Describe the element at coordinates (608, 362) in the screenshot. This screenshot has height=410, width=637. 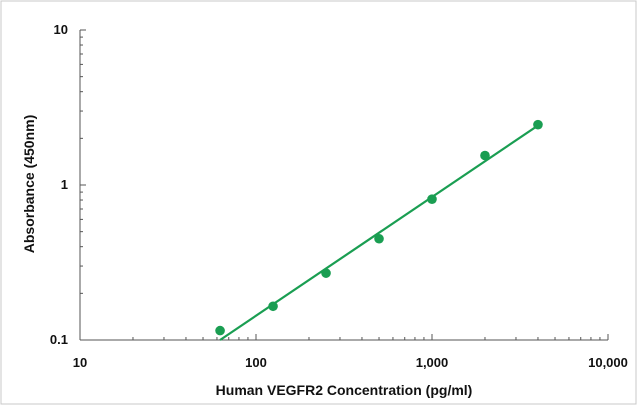
I see `x-tick-label: 10,000` at that location.